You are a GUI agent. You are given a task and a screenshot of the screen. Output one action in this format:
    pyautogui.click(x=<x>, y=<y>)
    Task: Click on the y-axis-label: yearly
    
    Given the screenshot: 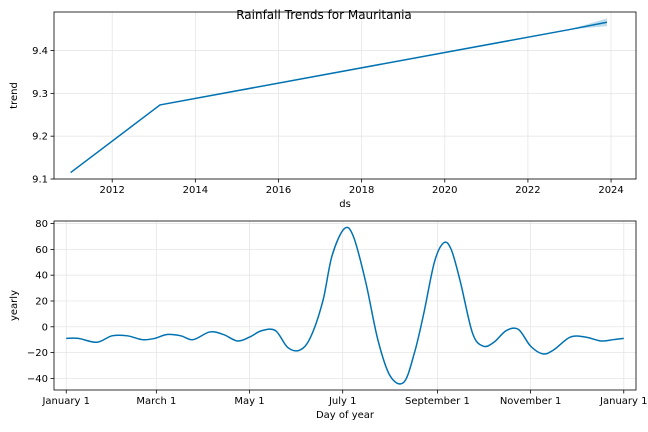 What is the action you would take?
    pyautogui.click(x=14, y=305)
    